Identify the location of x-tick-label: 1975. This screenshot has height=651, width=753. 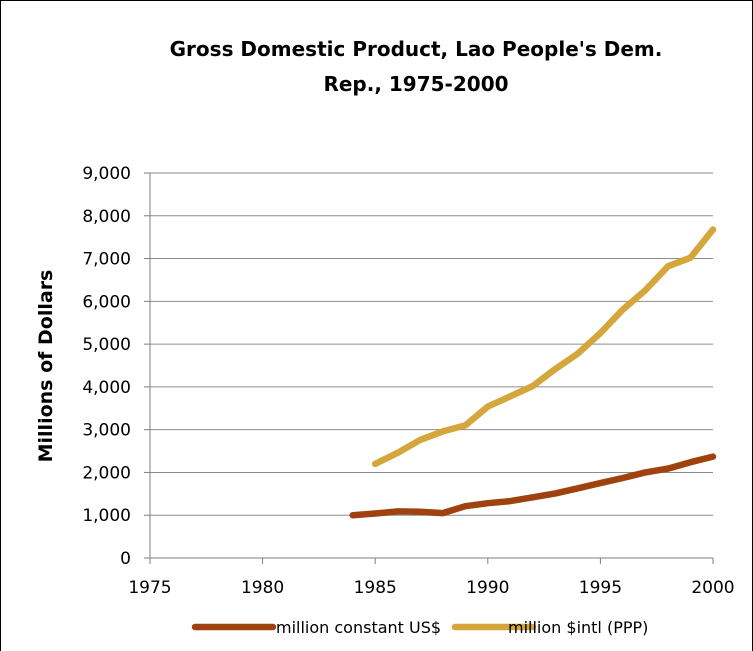
(149, 588).